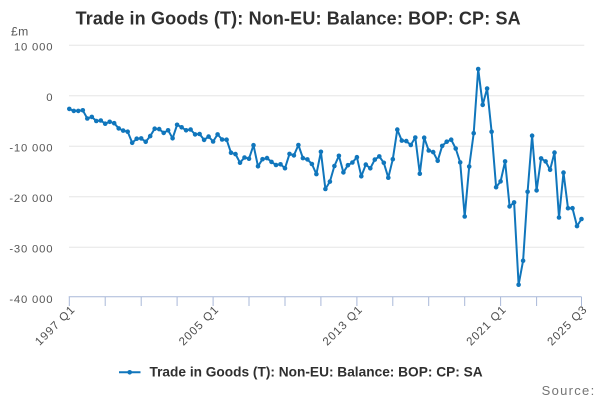  Describe the element at coordinates (569, 390) in the screenshot. I see `svg-text: Source:` at that location.